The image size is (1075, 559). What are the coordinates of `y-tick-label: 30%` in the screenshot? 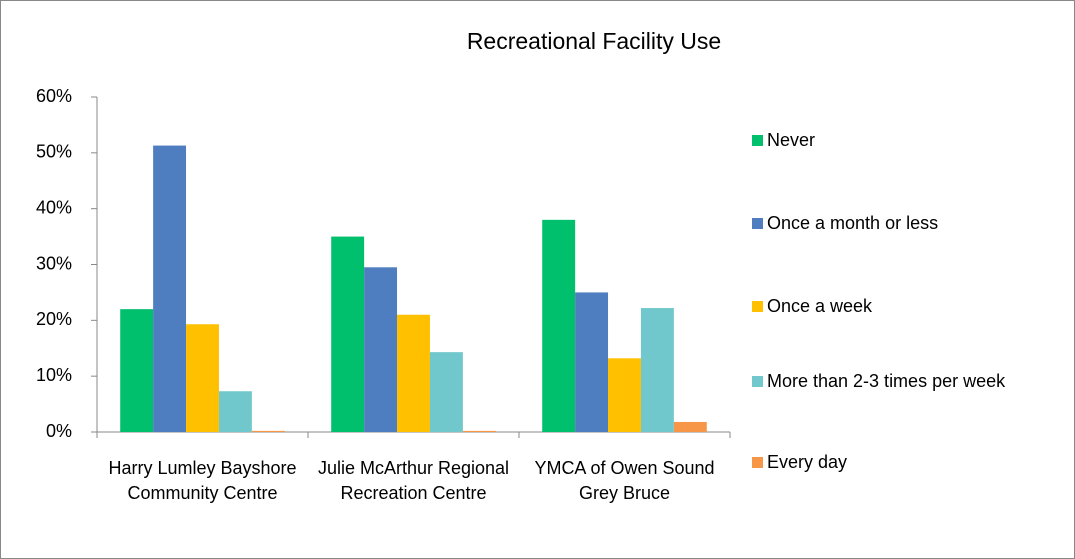 It's located at (54, 263).